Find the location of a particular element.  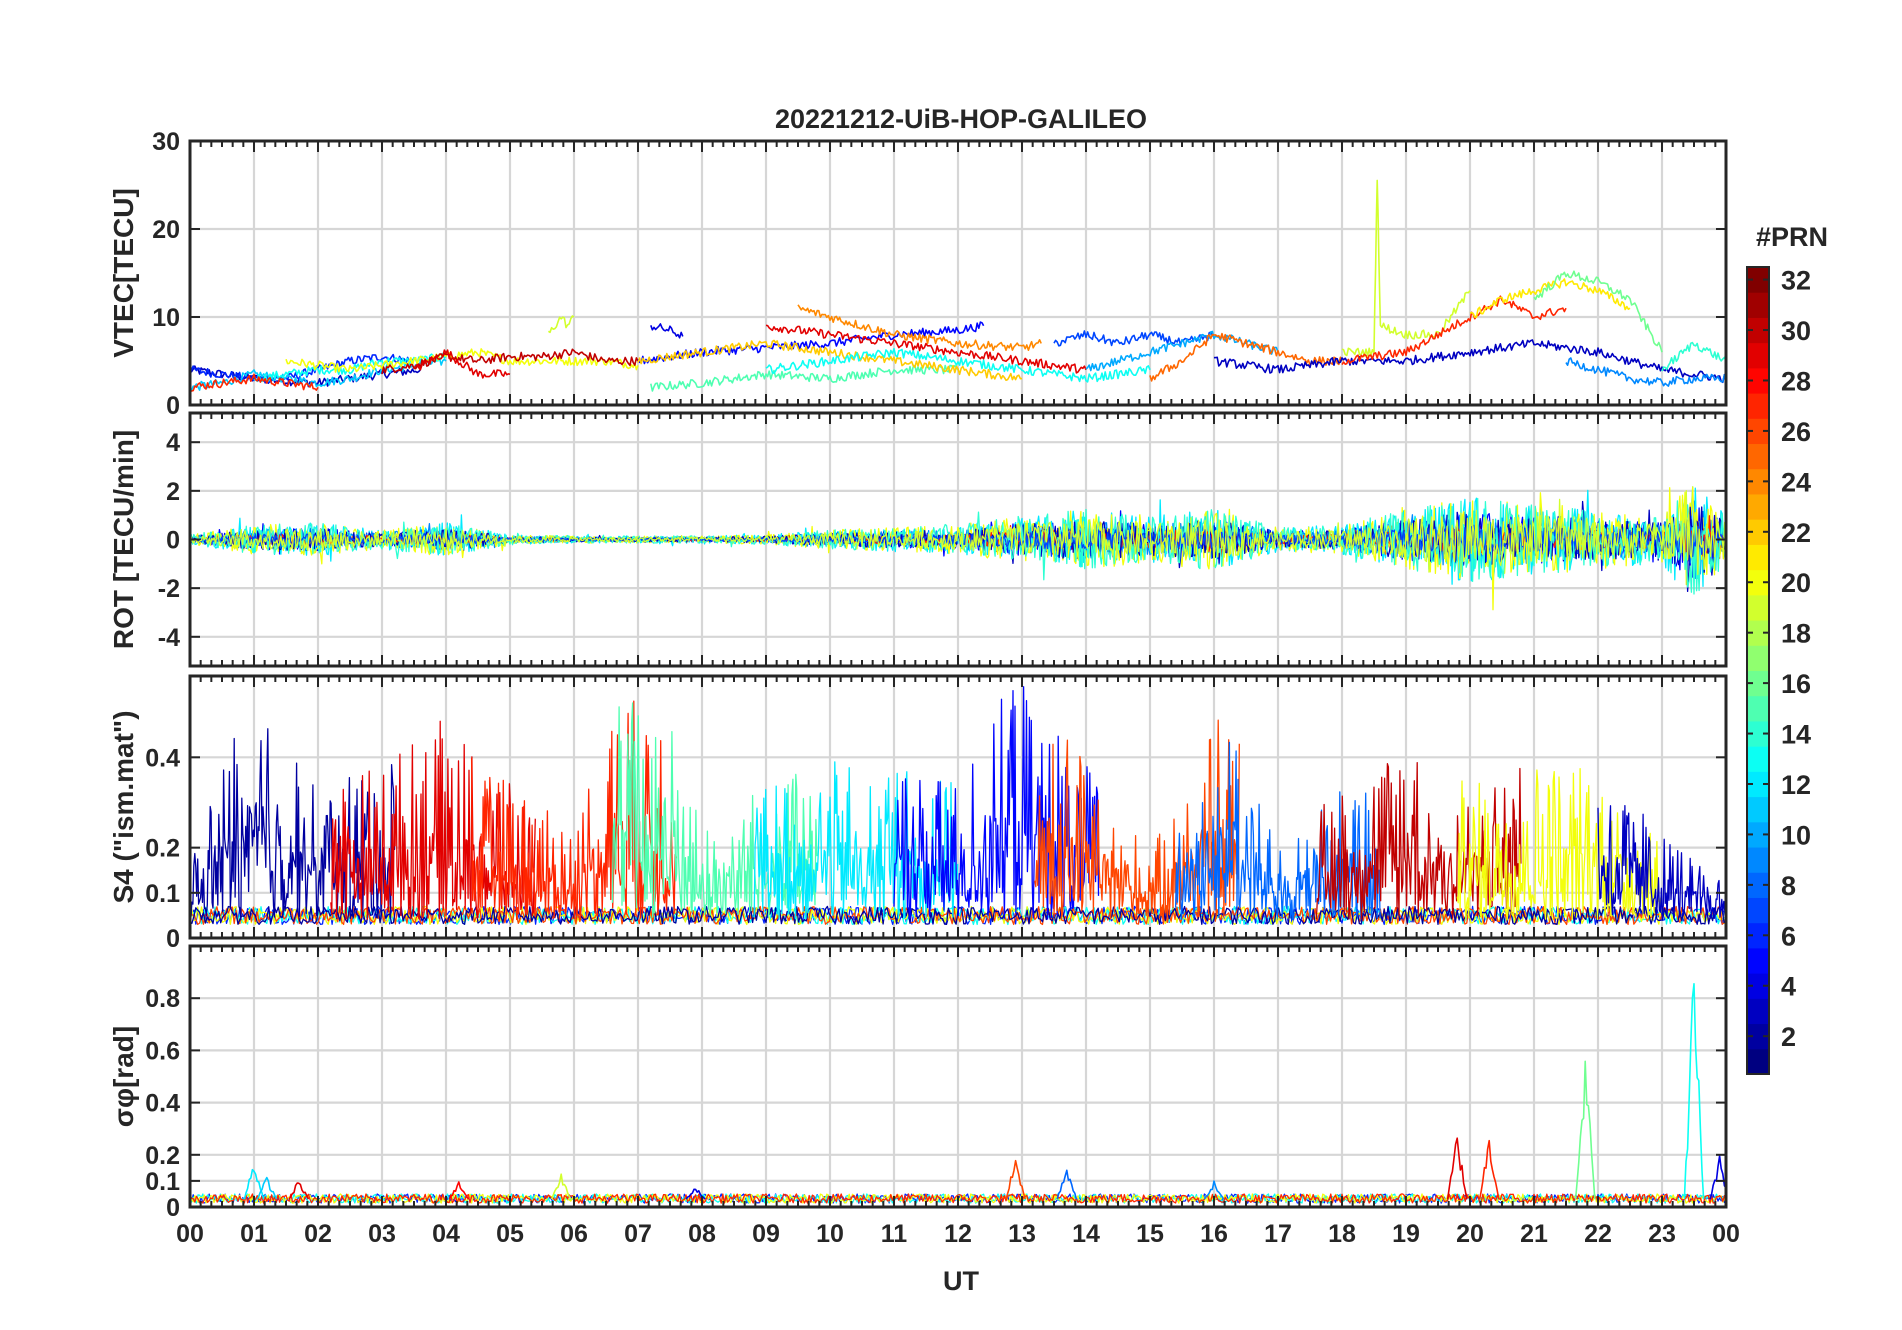

y-tick-label: 0.1 is located at coordinates (162, 1182).